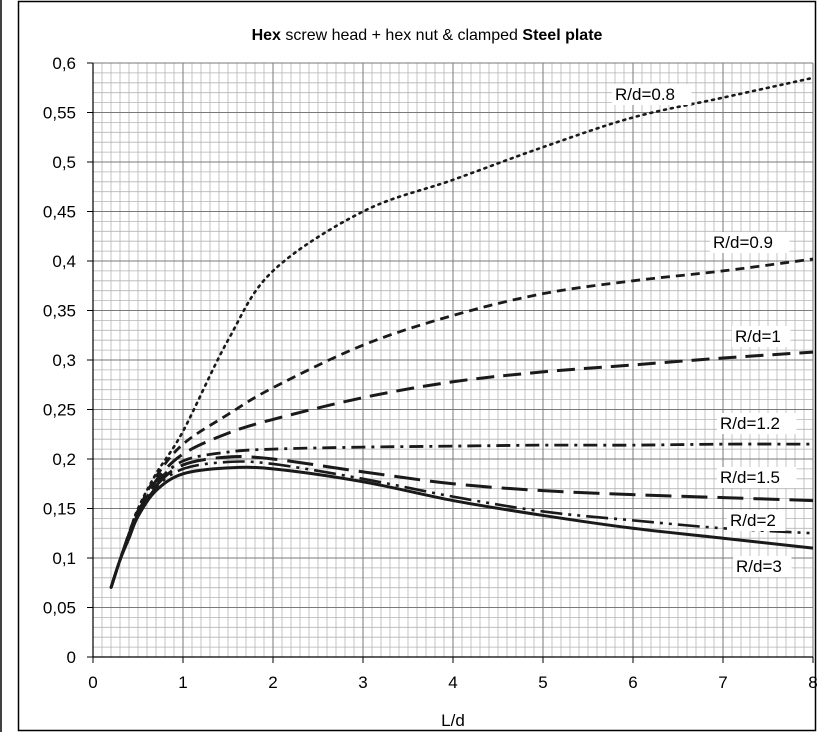 The image size is (817, 737). Describe the element at coordinates (452, 682) in the screenshot. I see `x-tick-label: 4` at that location.